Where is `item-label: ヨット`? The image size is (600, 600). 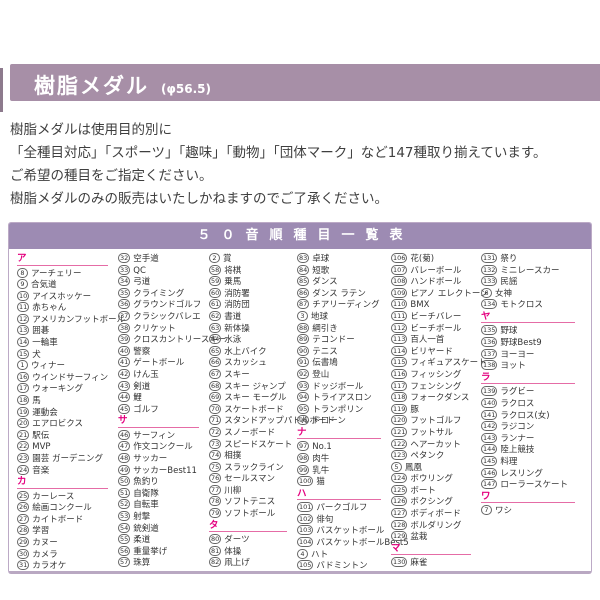 item-label: ヨット is located at coordinates (513, 366).